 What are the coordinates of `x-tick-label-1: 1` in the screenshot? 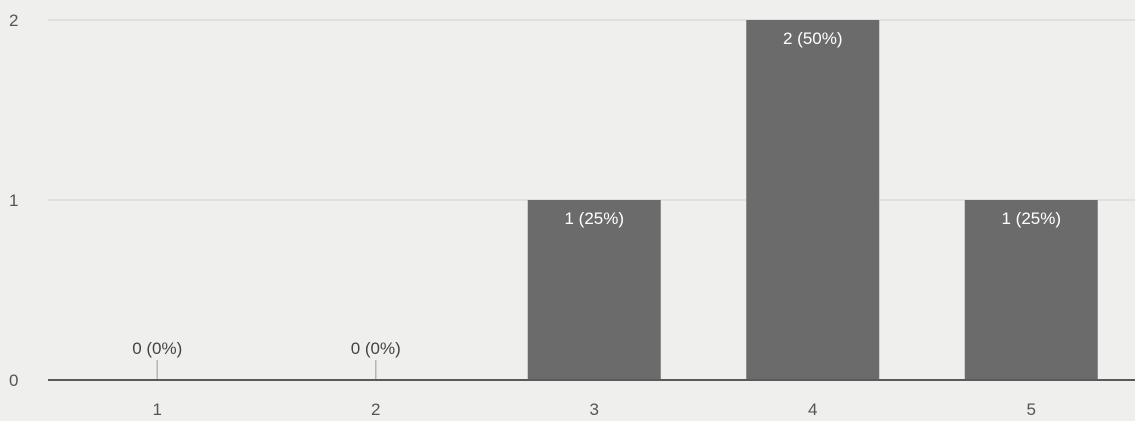 It's located at (157, 409).